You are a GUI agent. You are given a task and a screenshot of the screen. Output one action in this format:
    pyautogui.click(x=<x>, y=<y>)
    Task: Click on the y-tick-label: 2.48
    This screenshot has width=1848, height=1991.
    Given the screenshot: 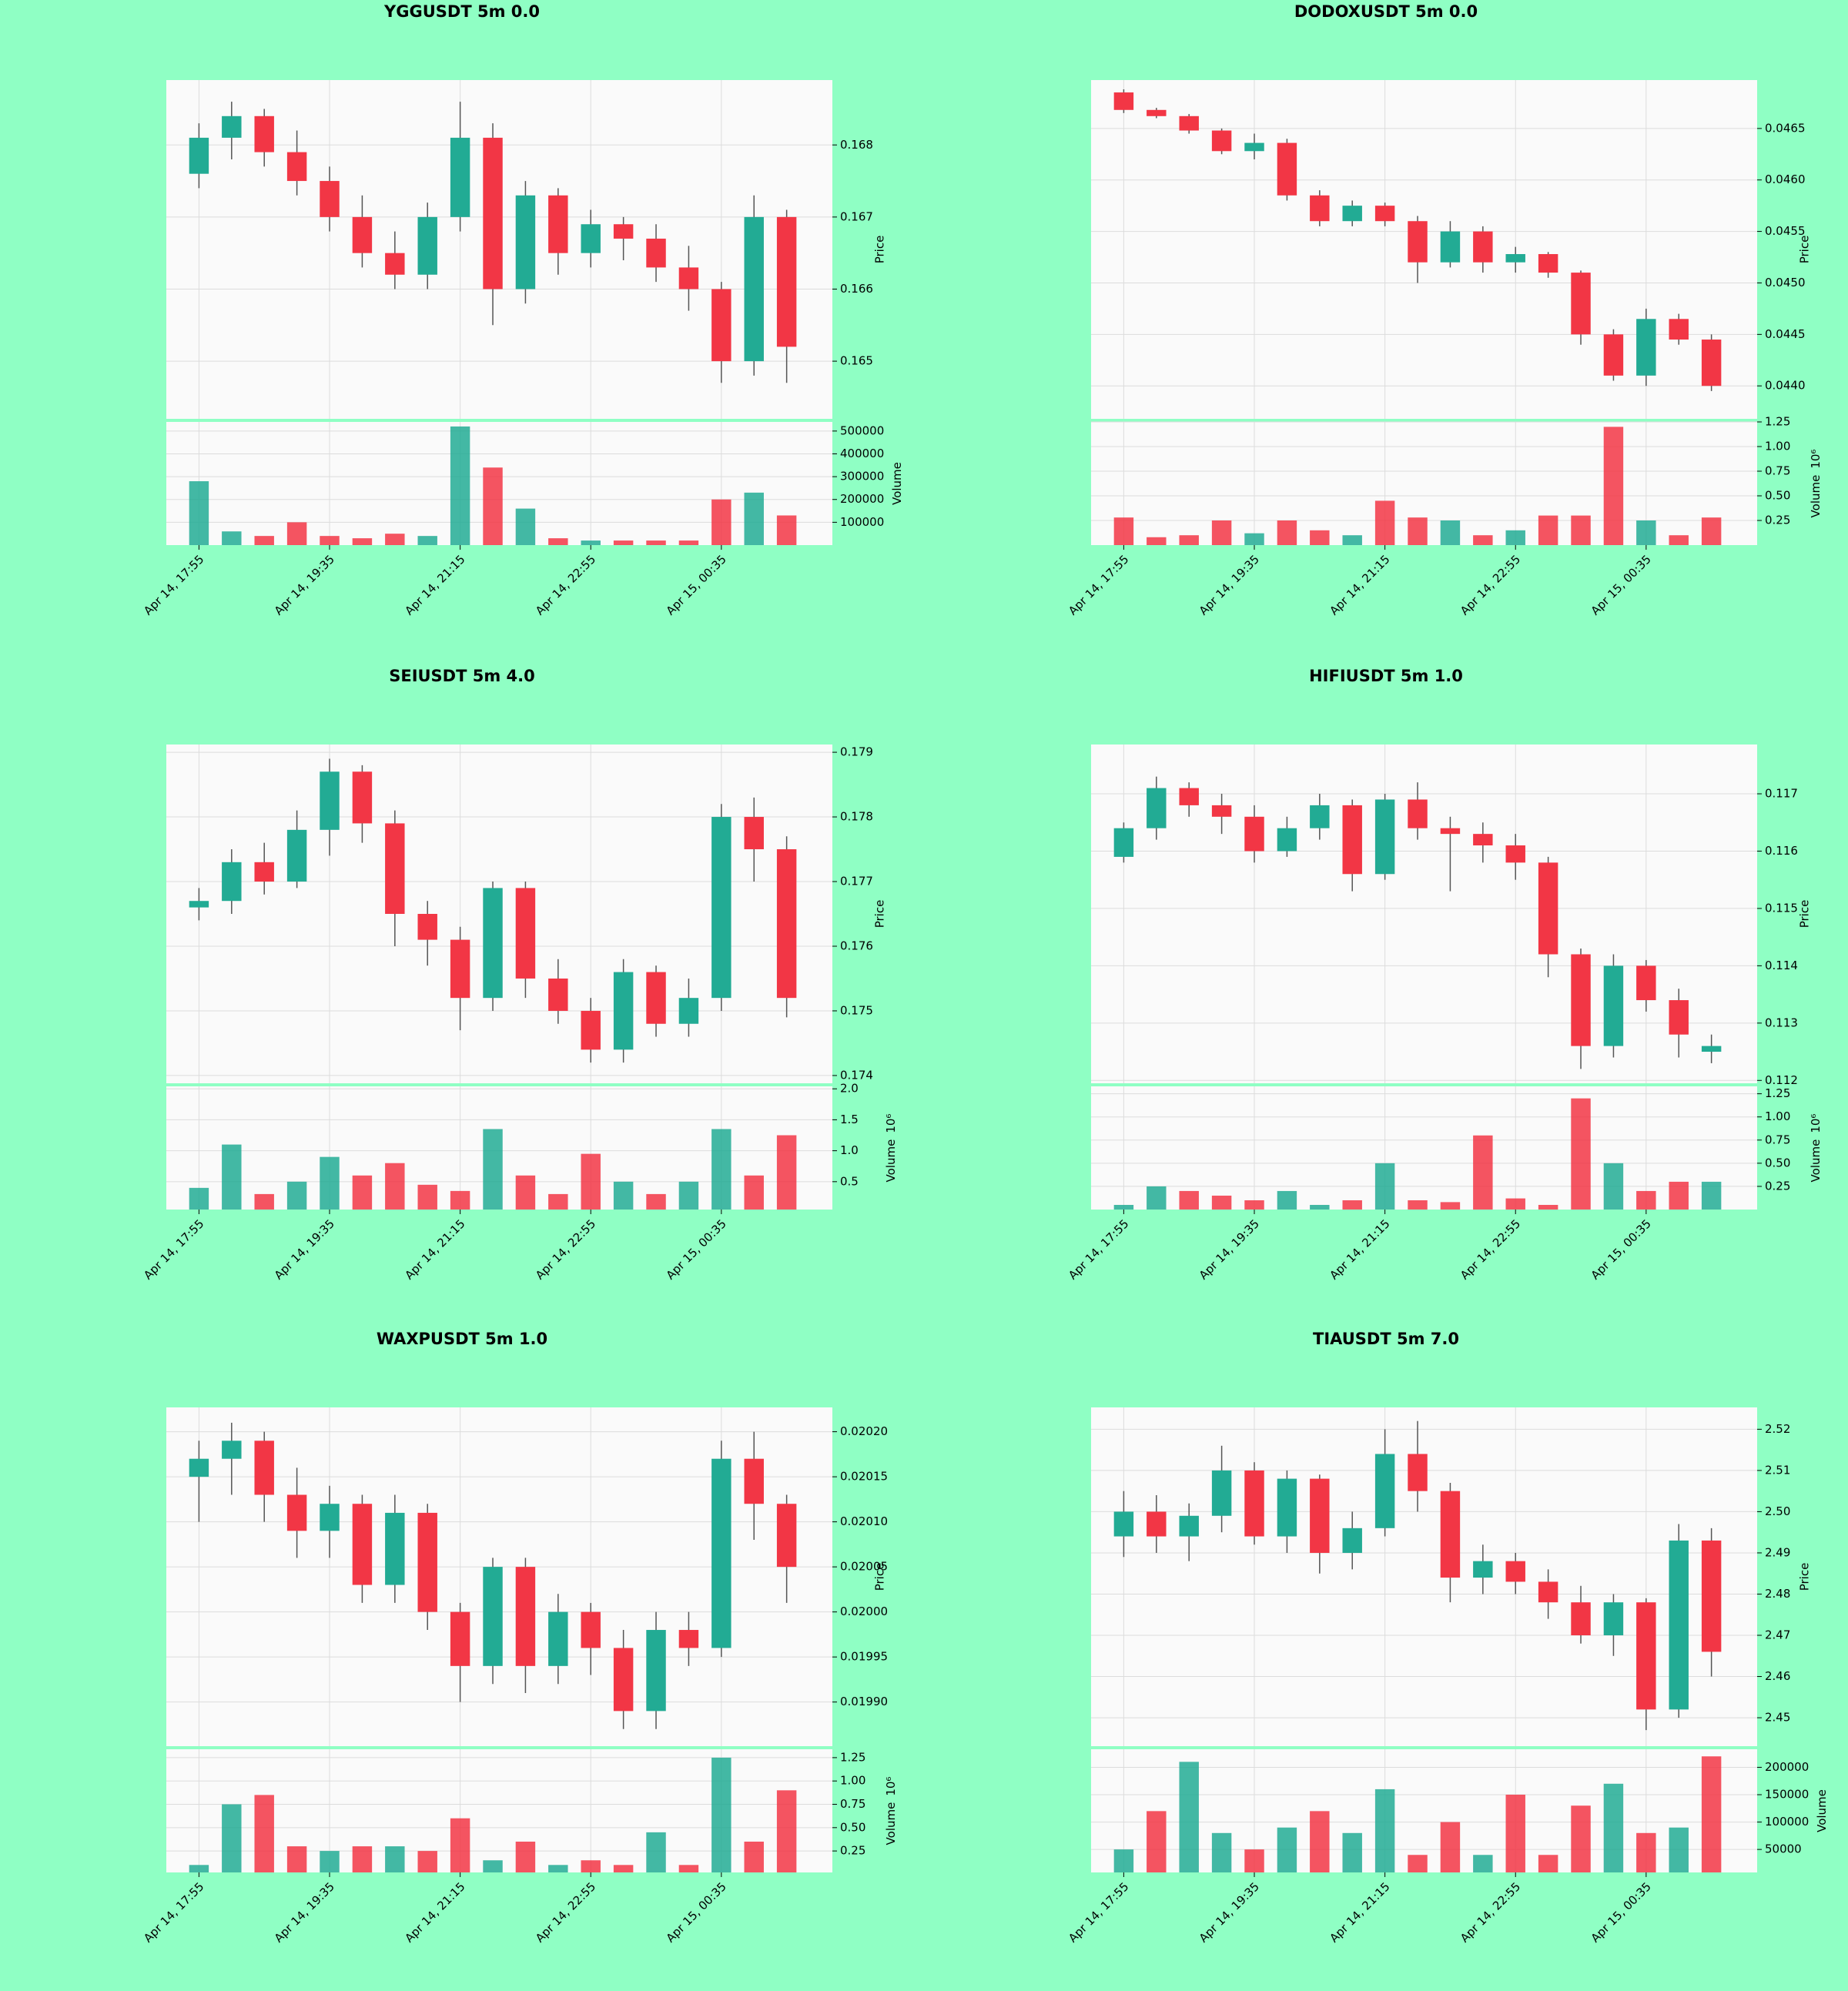 What is the action you would take?
    pyautogui.click(x=1777, y=1594)
    